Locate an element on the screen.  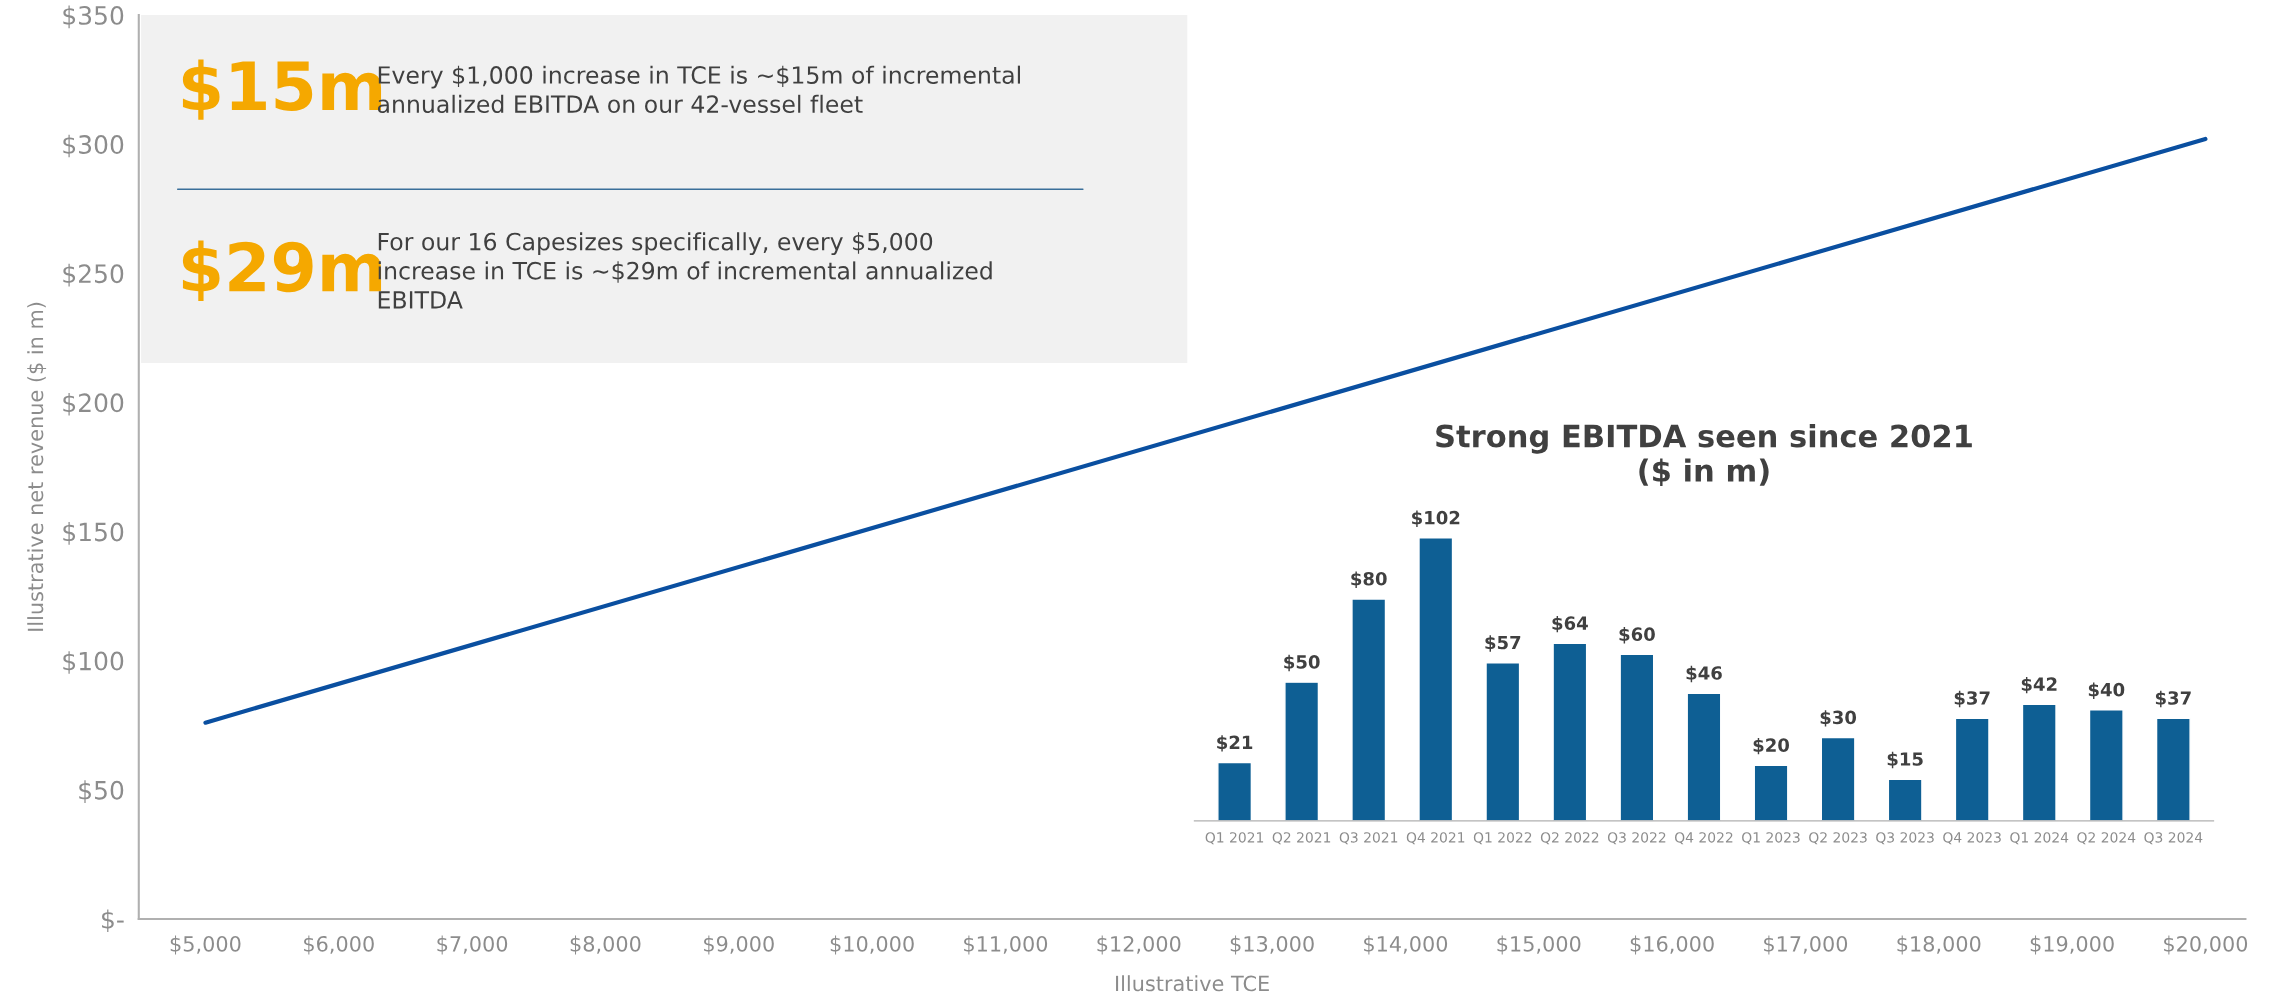
y-tick-label: $150 is located at coordinates (93, 533).